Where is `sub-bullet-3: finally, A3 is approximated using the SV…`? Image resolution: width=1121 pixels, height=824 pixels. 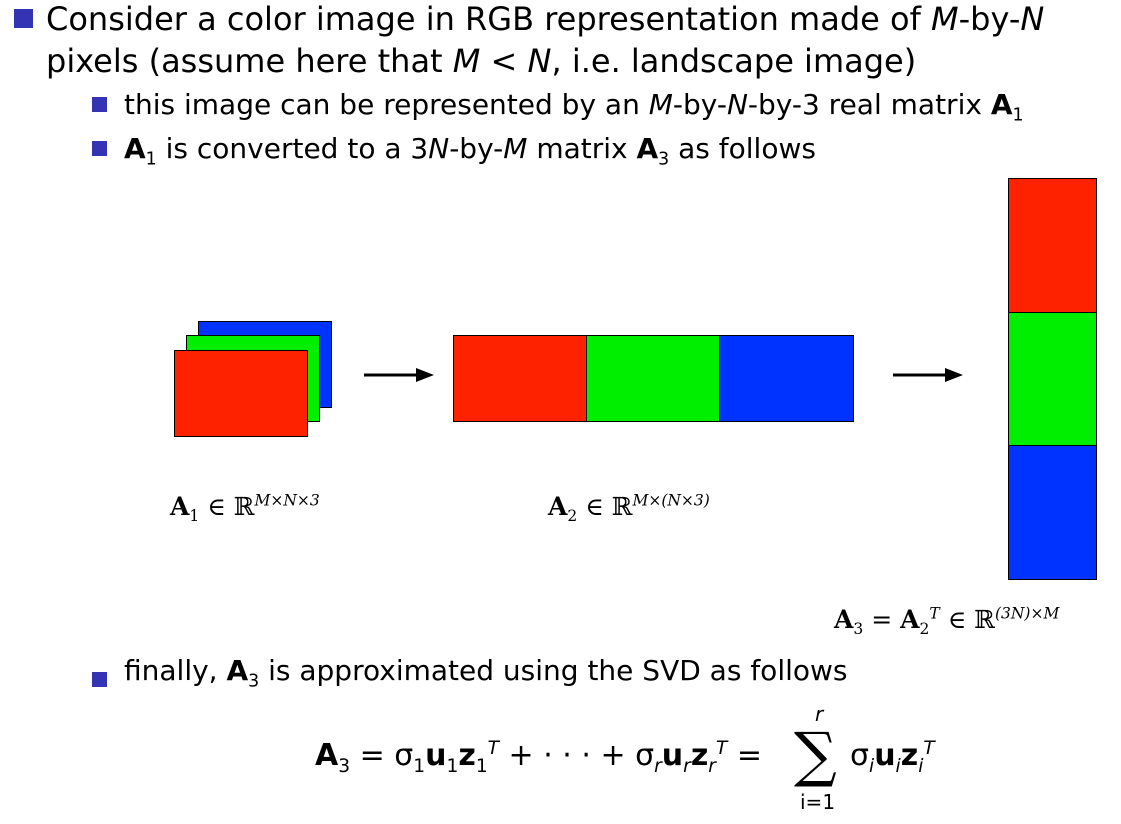 sub-bullet-3: finally, A3 is approximated using the SV… is located at coordinates (486, 673).